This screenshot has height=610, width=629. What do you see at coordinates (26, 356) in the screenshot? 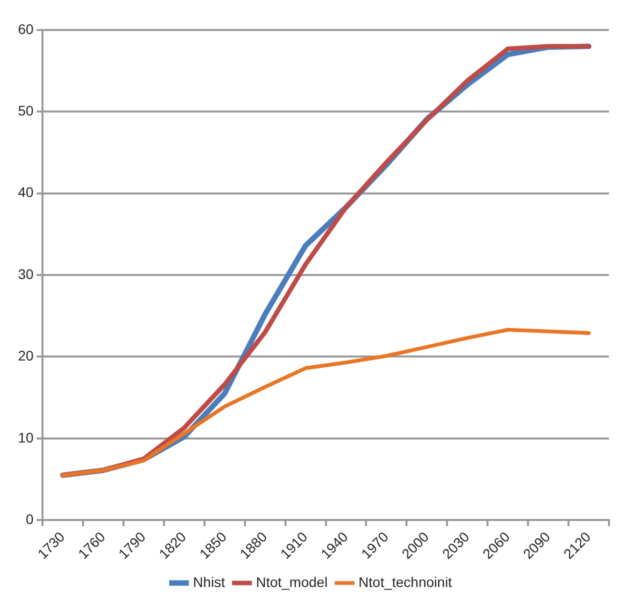
I see `y-tick-label: 20` at bounding box center [26, 356].